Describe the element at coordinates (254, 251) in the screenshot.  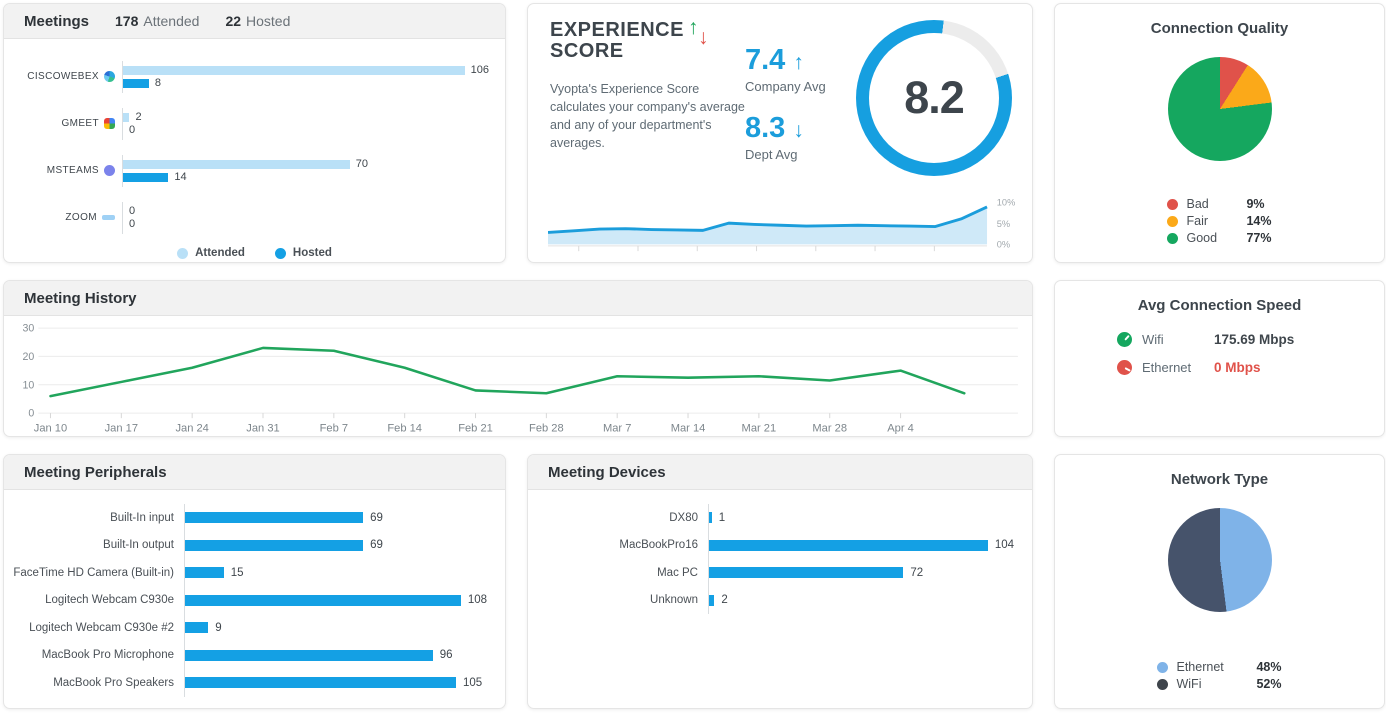
I see `meetings-legend: Attended Hosted` at that location.